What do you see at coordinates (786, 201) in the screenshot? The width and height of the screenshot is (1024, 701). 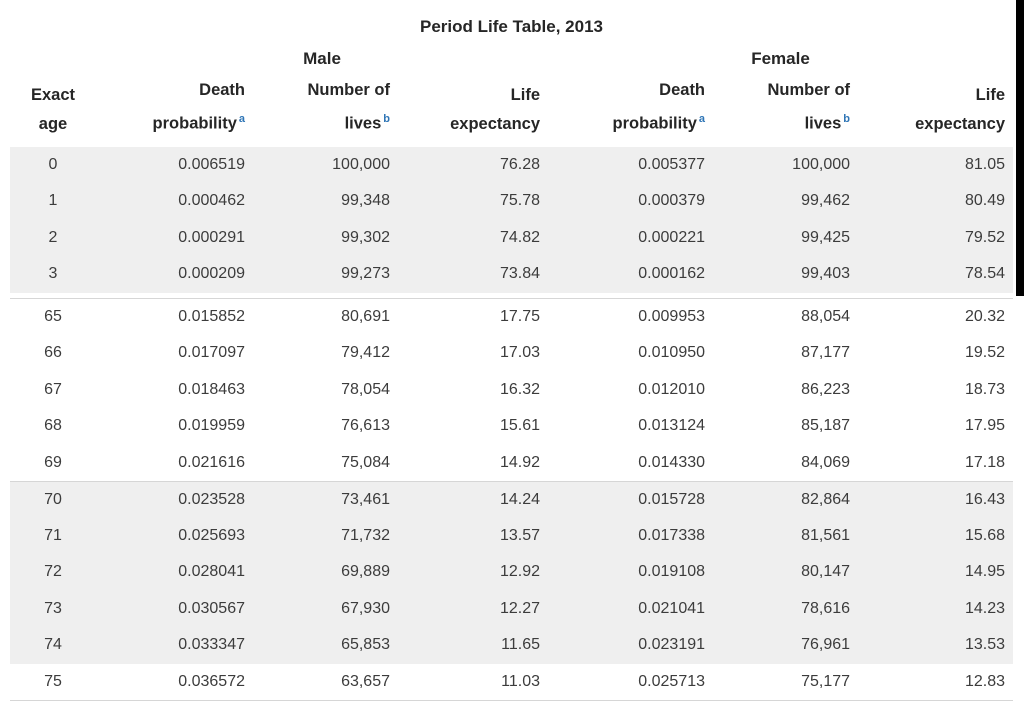 I see `cell-value: 99,462` at bounding box center [786, 201].